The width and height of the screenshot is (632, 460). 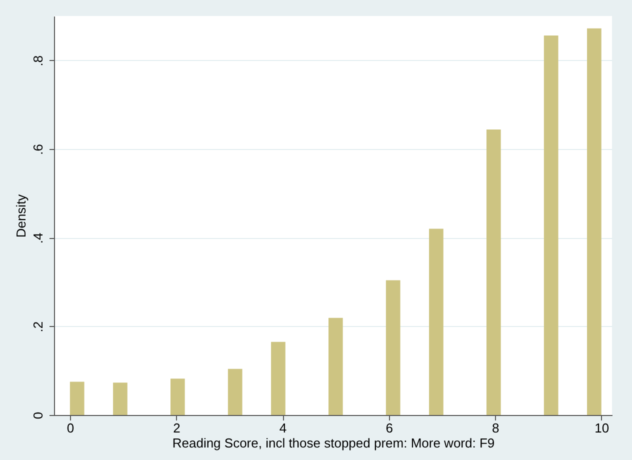 What do you see at coordinates (333, 443) in the screenshot?
I see `x-axis-title: Reading Score, incl those stopped prem: More word: F9` at bounding box center [333, 443].